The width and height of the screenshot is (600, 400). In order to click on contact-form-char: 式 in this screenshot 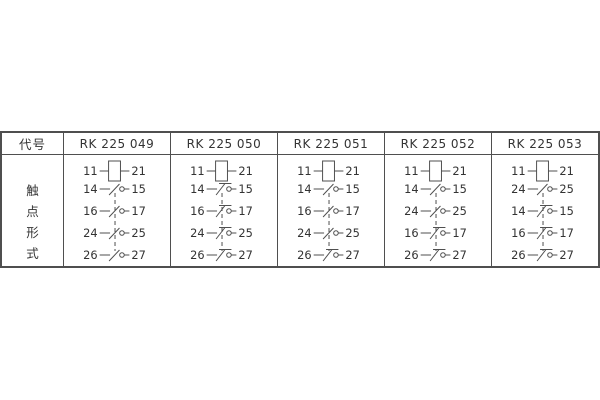, I will do `click(32, 253)`.